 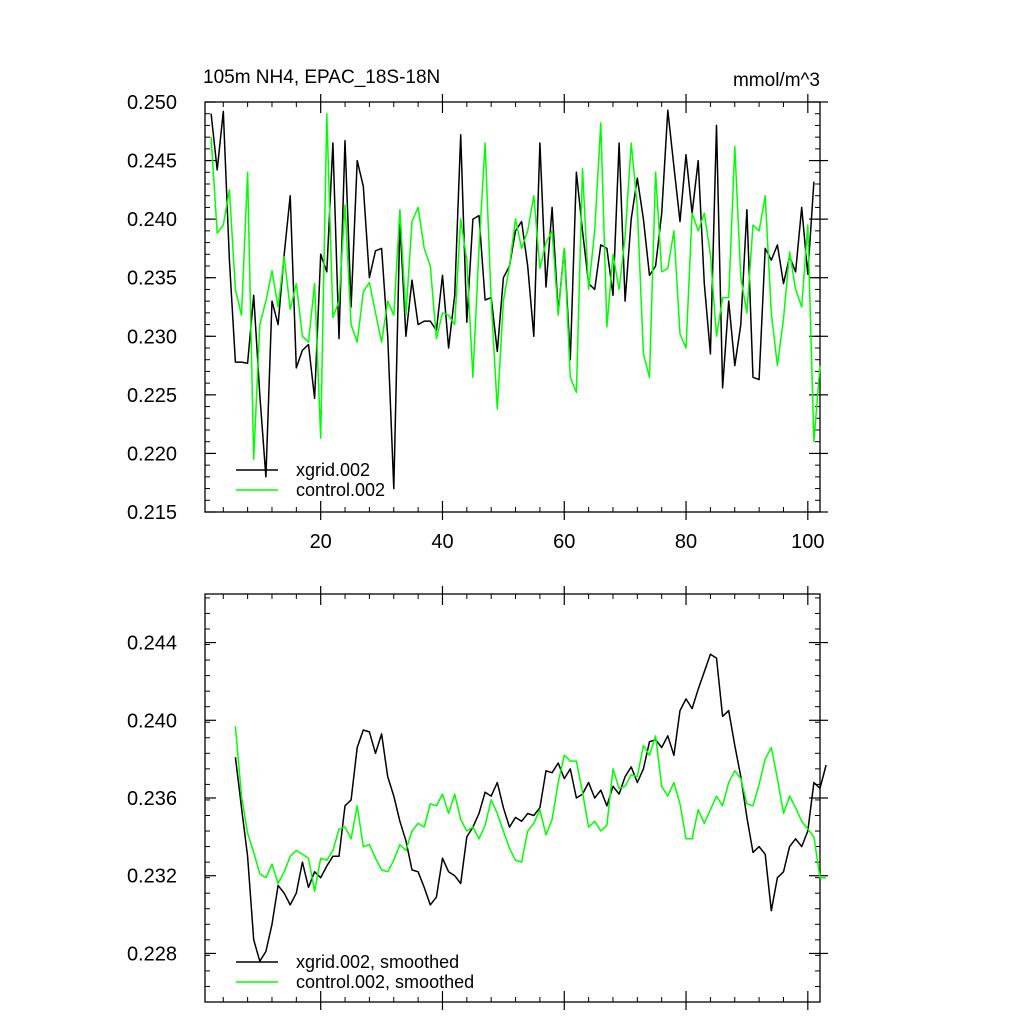 I want to click on chart-units: mmol/m^3, so click(x=776, y=80).